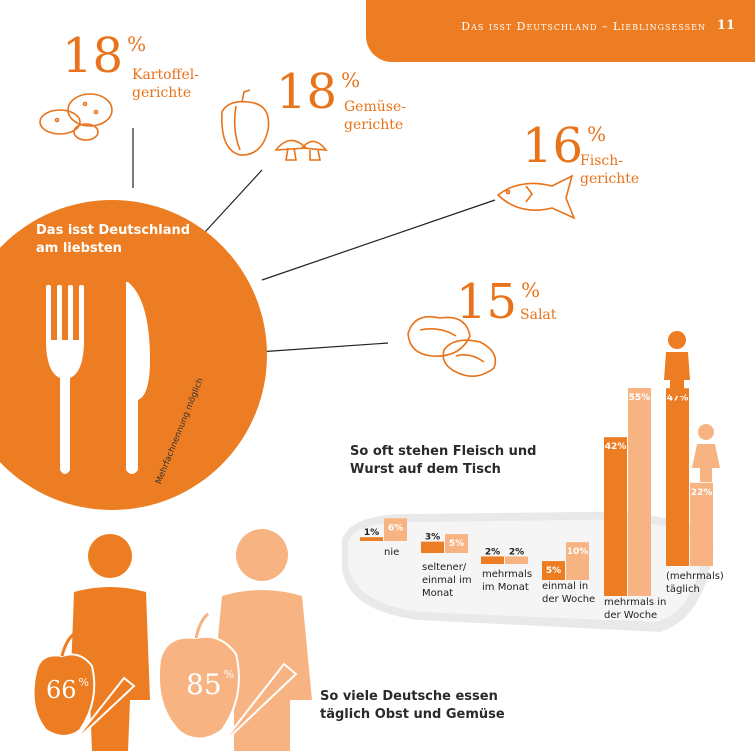  What do you see at coordinates (262, 640) in the screenshot?
I see `woman-figure` at bounding box center [262, 640].